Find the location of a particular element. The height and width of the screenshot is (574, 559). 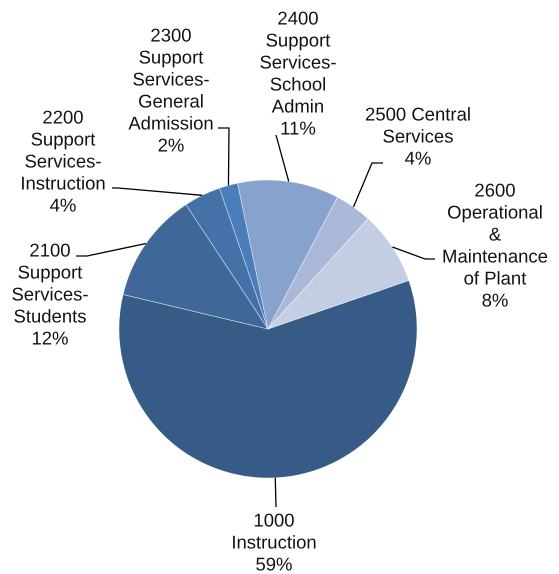

slice-label: 2500 Central Services is located at coordinates (418, 125).